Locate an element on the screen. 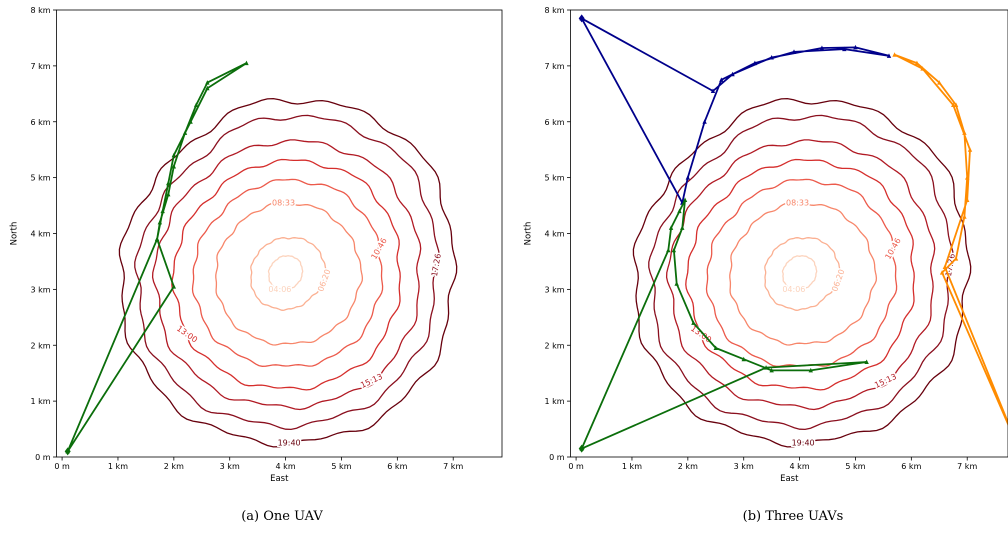 The image size is (1008, 540). panel-caption: (b) Three UAVs is located at coordinates (793, 516).